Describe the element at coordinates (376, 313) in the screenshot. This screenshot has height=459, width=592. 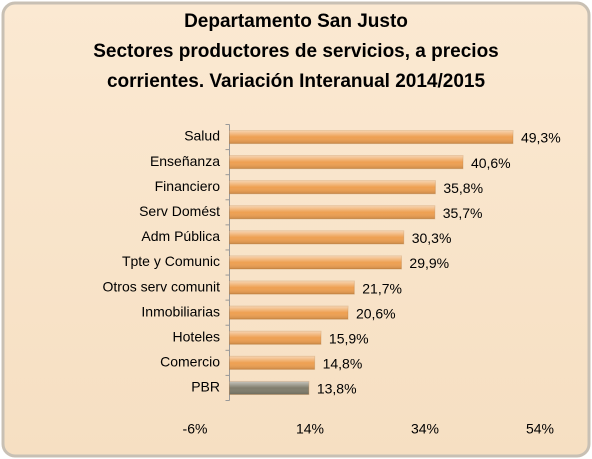
I see `data-label: 20,6%` at that location.